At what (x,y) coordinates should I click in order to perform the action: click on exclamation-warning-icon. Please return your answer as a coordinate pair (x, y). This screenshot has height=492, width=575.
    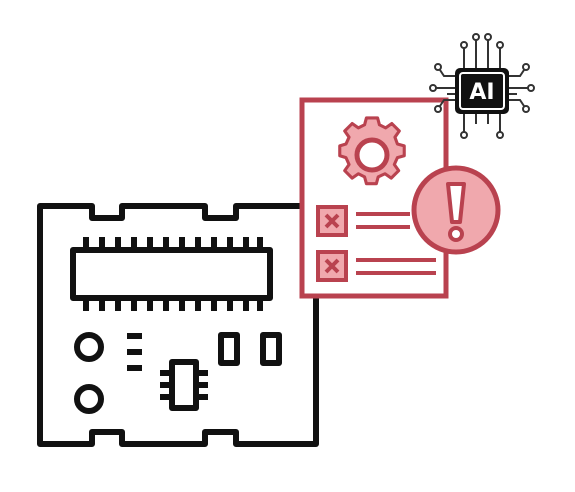
    Looking at the image, I should click on (456, 210).